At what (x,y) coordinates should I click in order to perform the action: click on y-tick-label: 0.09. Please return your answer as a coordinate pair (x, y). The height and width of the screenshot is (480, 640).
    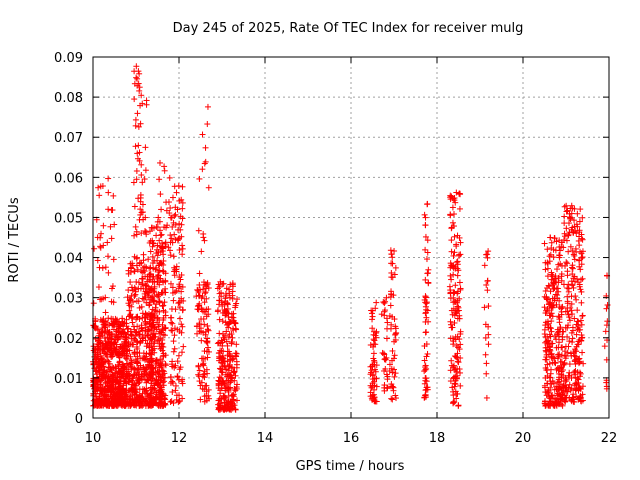
    Looking at the image, I should click on (68, 58).